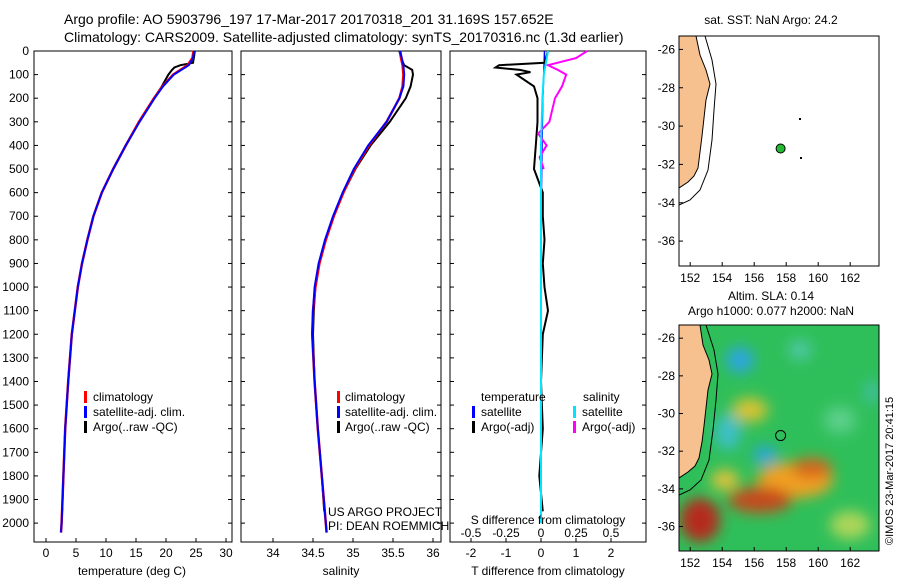 This screenshot has height=580, width=900. I want to click on lat-tick-label: -26, so click(667, 49).